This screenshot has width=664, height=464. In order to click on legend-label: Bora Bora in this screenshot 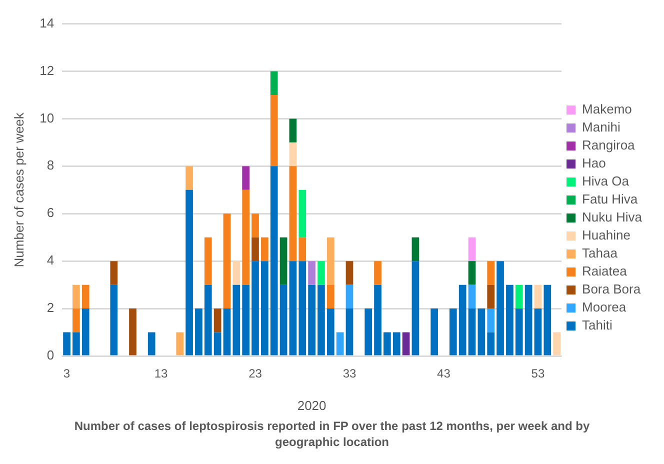, I will do `click(612, 289)`.